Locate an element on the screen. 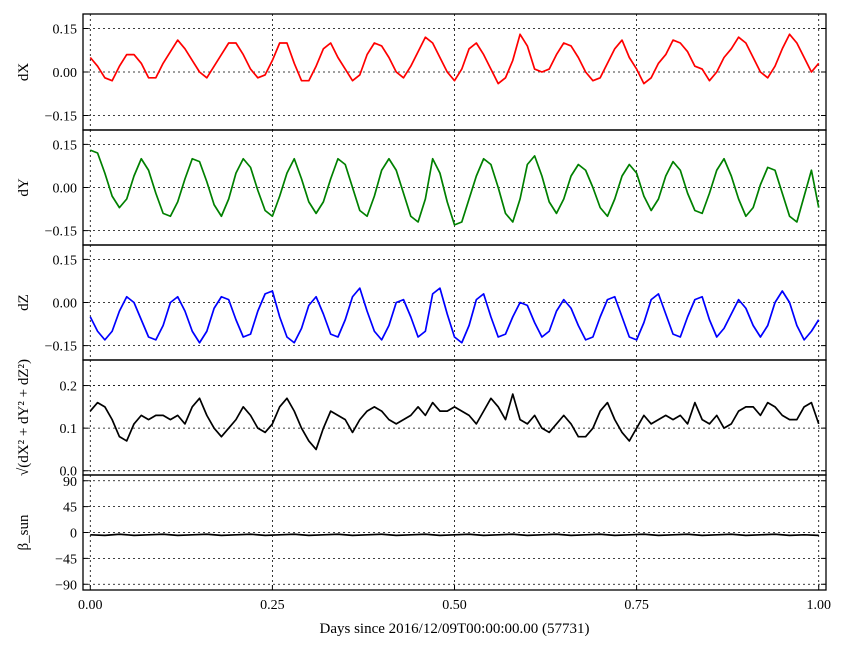  y-tick-label: 45 is located at coordinates (70, 508).